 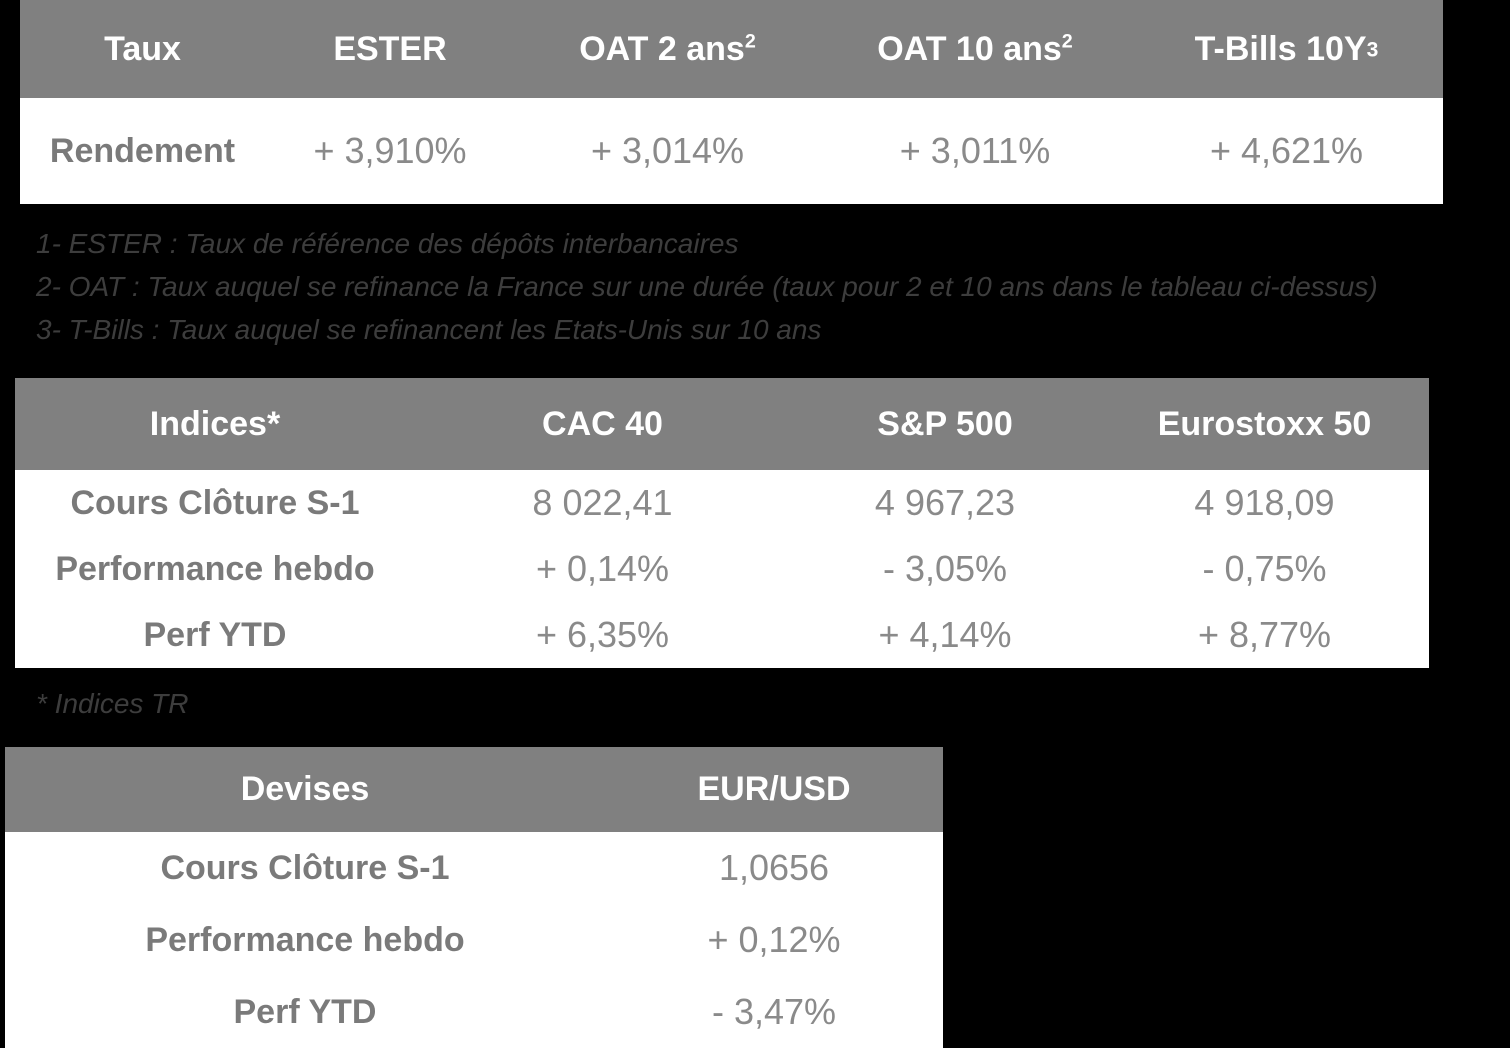 I want to click on col-header-tbills-10y: T-Bills 10Y3, so click(x=1286, y=49).